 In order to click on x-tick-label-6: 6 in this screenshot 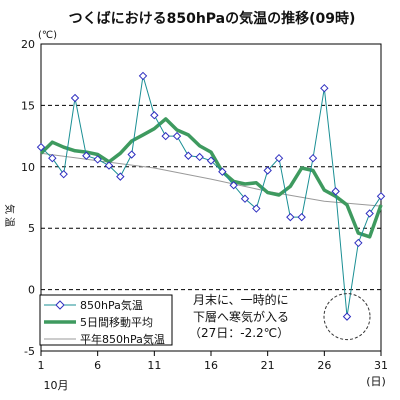, I will do `click(97, 365)`.